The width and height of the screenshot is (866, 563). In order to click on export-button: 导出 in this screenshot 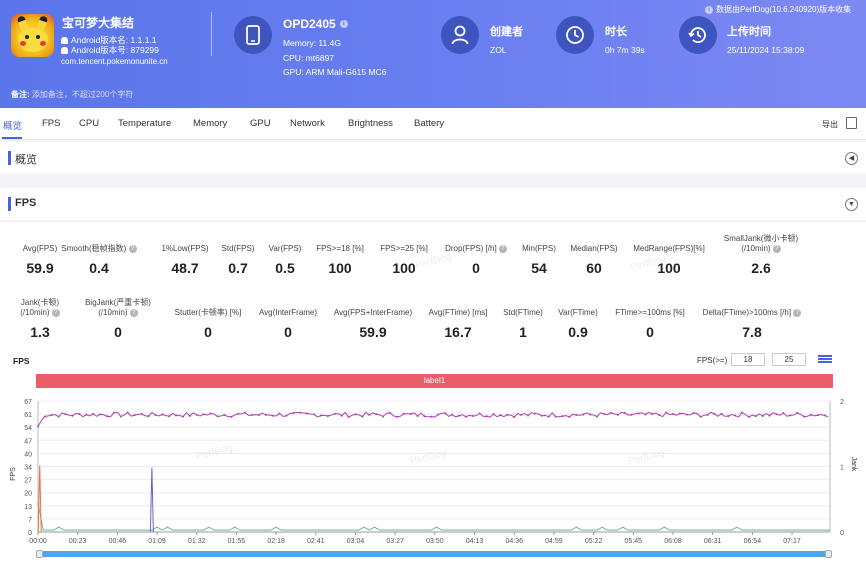, I will do `click(830, 124)`.